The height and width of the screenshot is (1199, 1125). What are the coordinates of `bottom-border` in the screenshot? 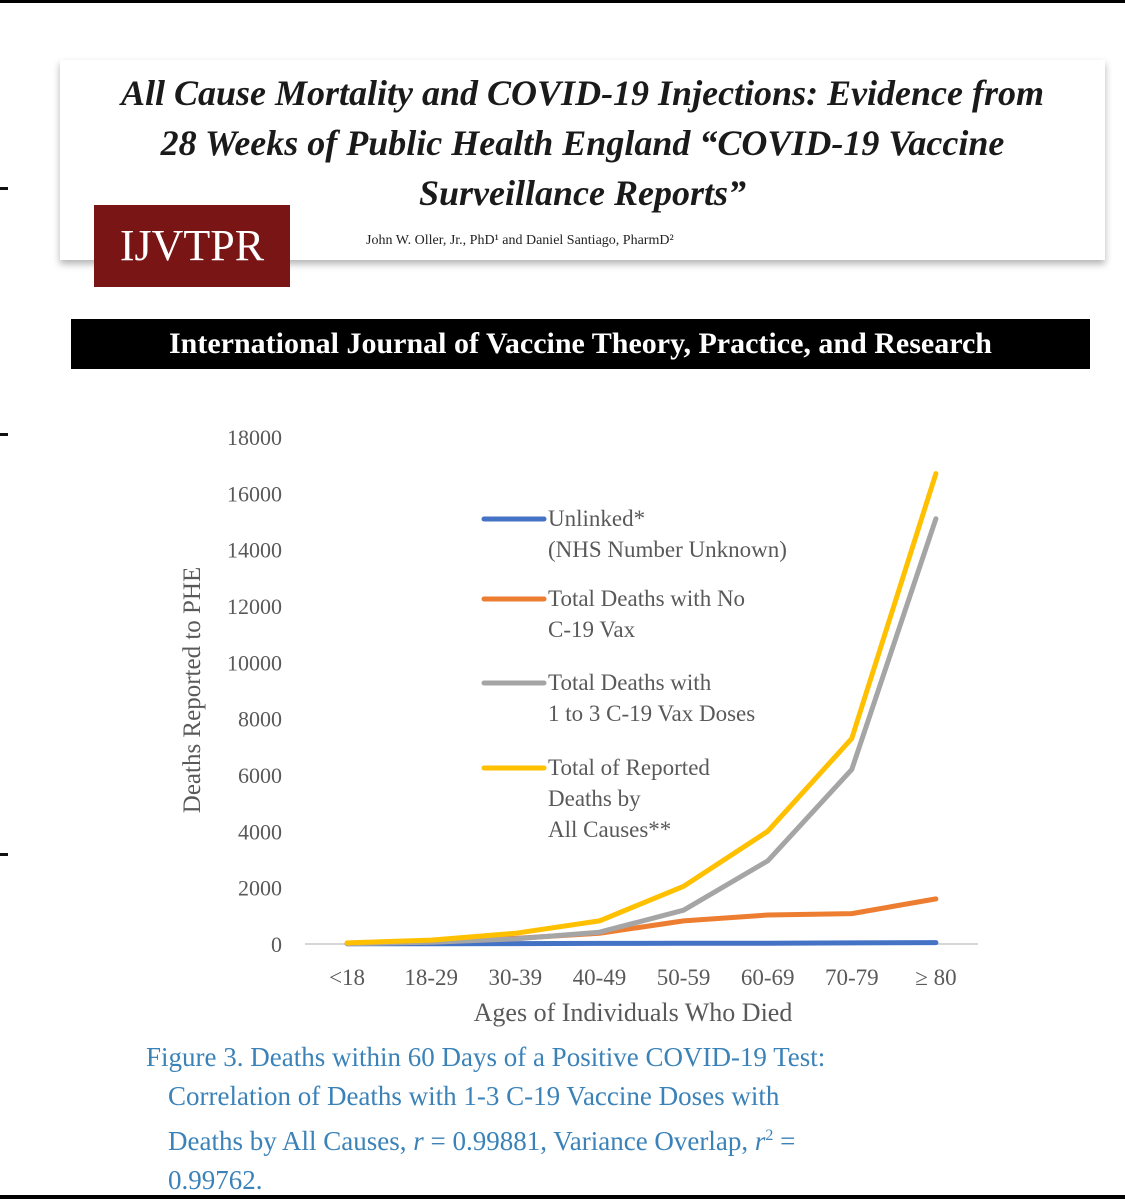 It's located at (562, 1197).